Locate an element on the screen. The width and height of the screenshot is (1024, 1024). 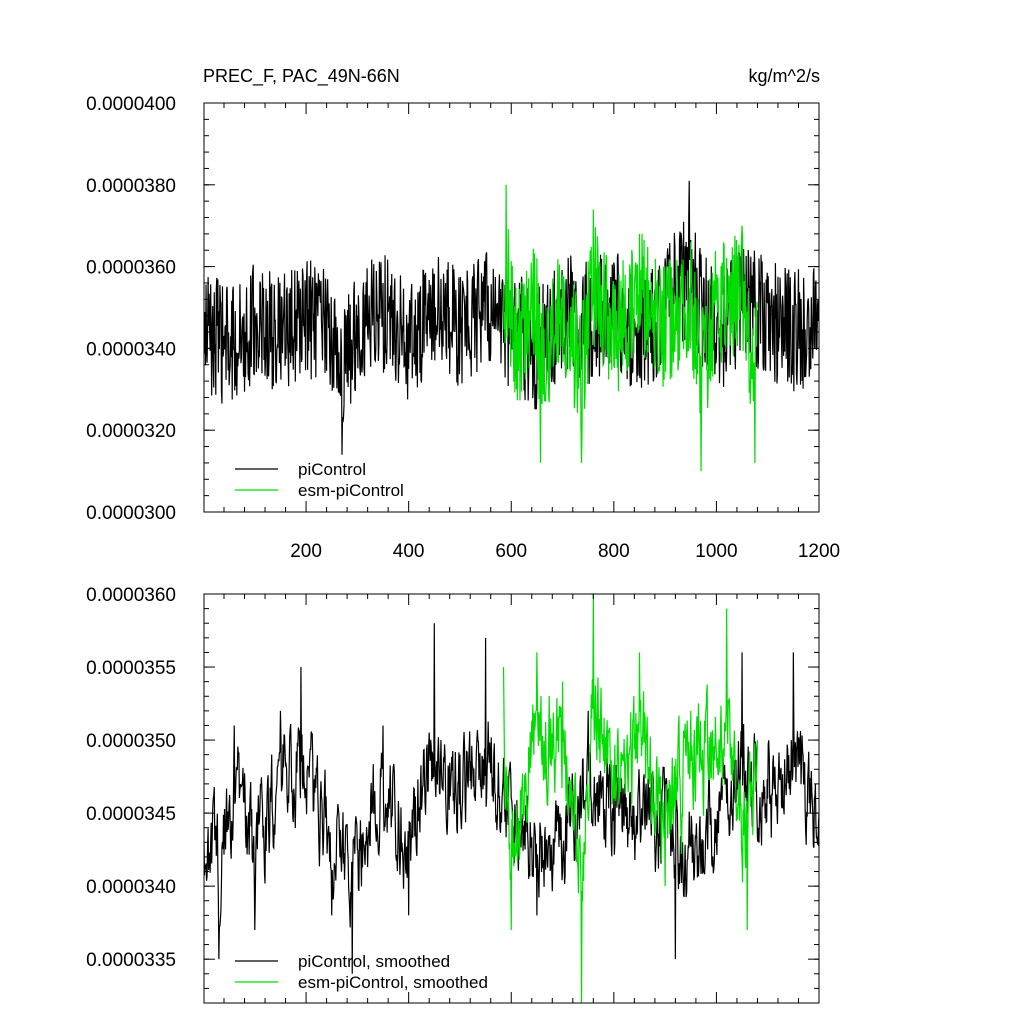
top-chart-title: PREC_F, PAC_49N-66N is located at coordinates (301, 76).